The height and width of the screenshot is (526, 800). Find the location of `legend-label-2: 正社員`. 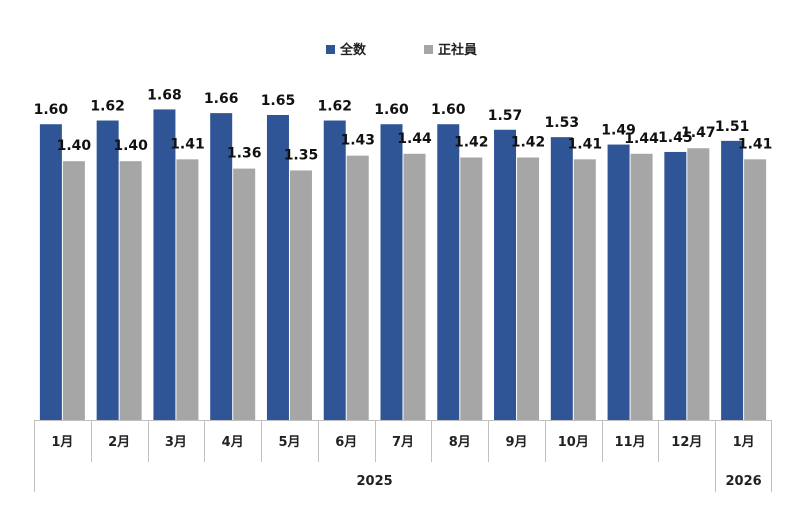

legend-label-2: 正社員 is located at coordinates (457, 50).